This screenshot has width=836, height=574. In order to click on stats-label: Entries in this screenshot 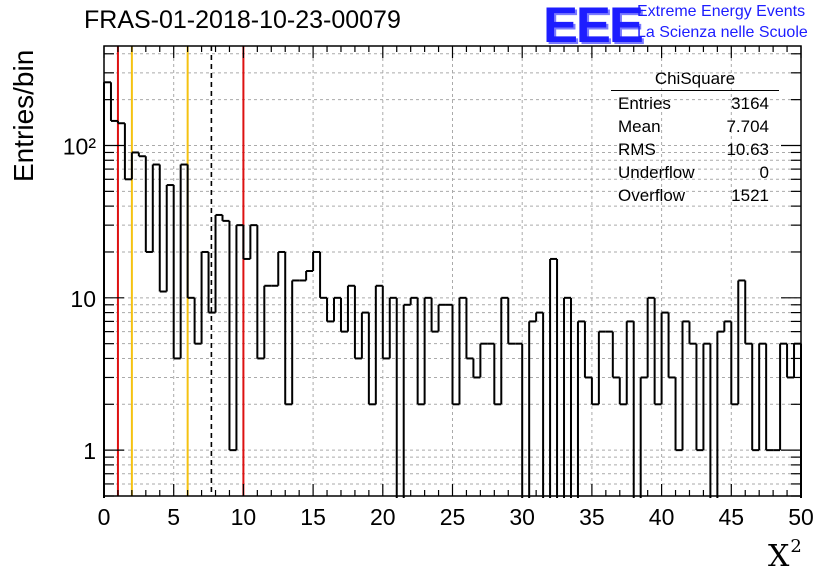, I will do `click(644, 103)`.